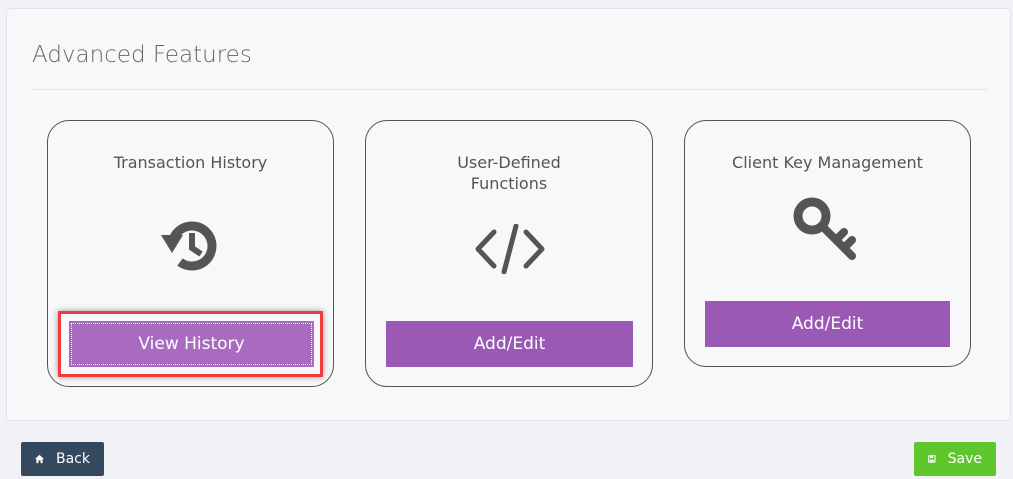 The width and height of the screenshot is (1013, 479). I want to click on view-history-button: View History, so click(191, 344).